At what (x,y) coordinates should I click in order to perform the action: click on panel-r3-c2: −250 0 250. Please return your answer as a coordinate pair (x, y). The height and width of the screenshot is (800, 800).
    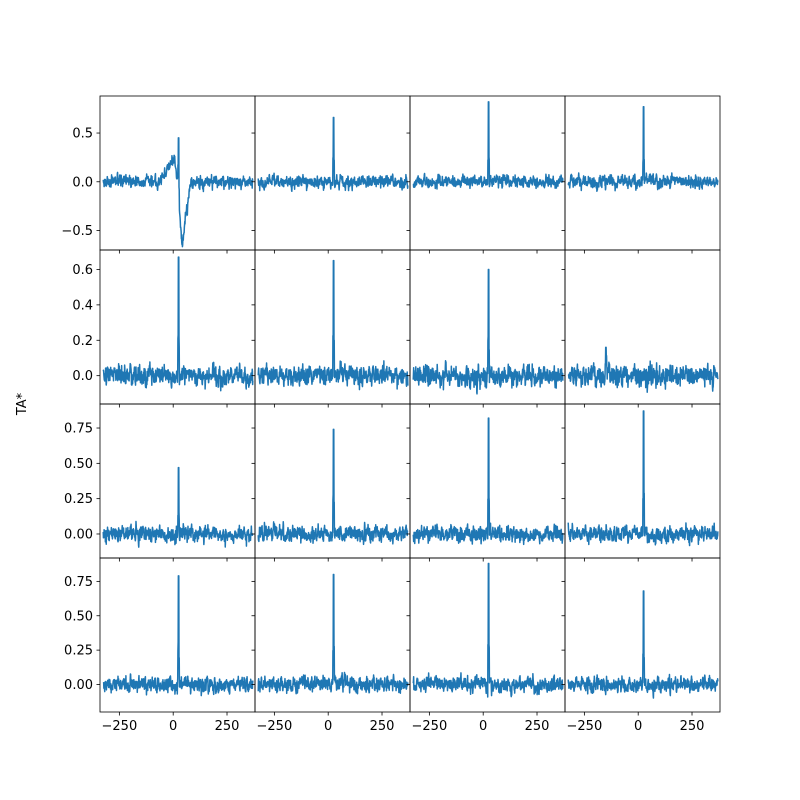
    Looking at the image, I should click on (486, 645).